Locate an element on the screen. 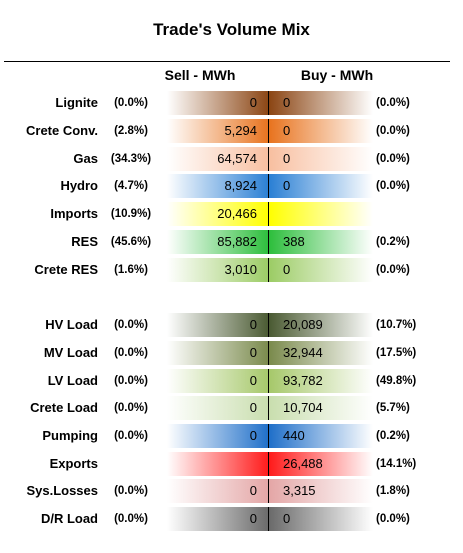 This screenshot has width=463, height=553. table-row: Crete RES (1.6%) 3,010 0 (0.0%) is located at coordinates (231, 270).